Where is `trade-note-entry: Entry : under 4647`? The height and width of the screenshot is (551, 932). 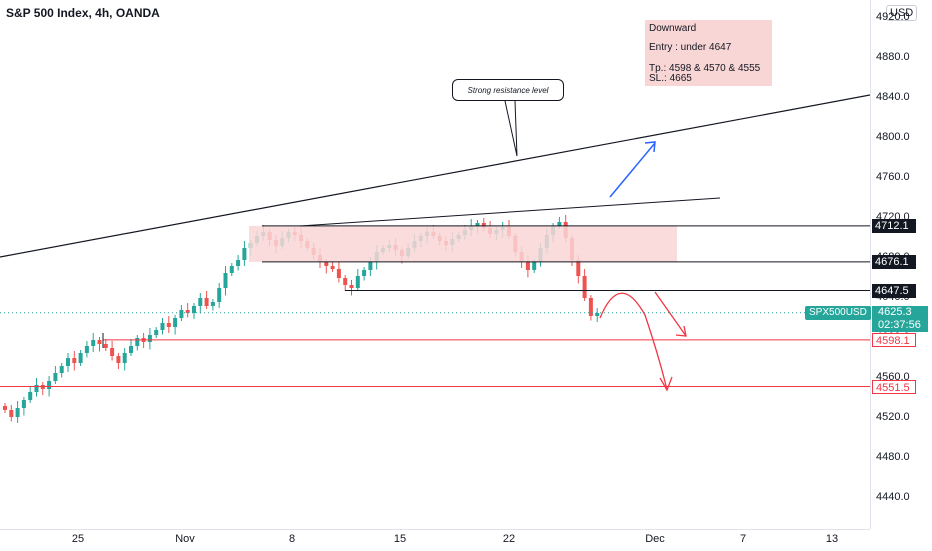 trade-note-entry: Entry : under 4647 is located at coordinates (690, 47).